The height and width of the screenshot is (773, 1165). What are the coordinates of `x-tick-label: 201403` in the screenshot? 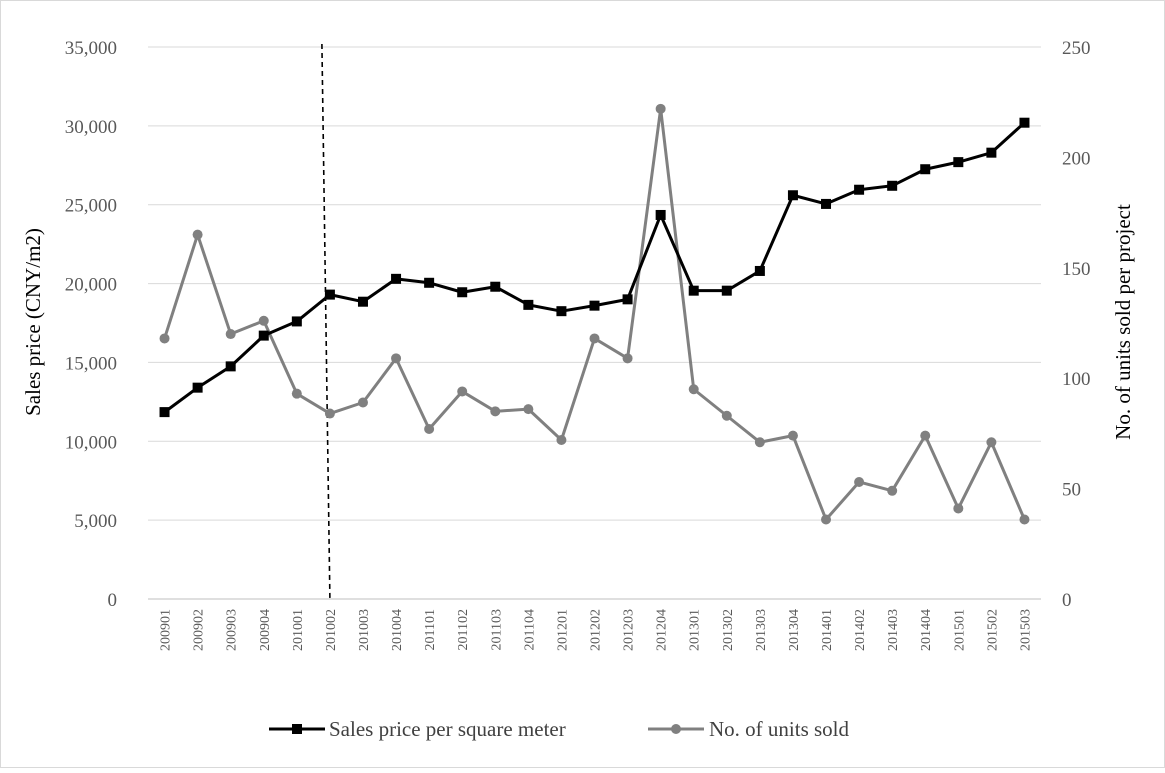 It's located at (893, 630).